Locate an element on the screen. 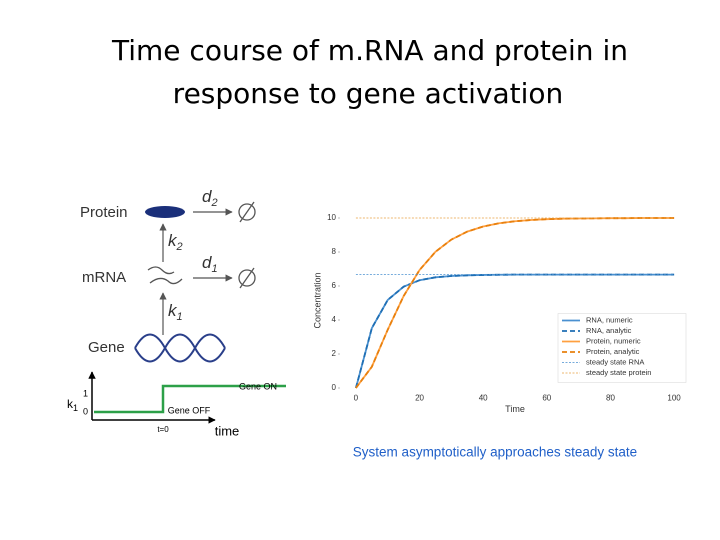 This screenshot has width=720, height=540. on-label: Gene ON is located at coordinates (258, 386).